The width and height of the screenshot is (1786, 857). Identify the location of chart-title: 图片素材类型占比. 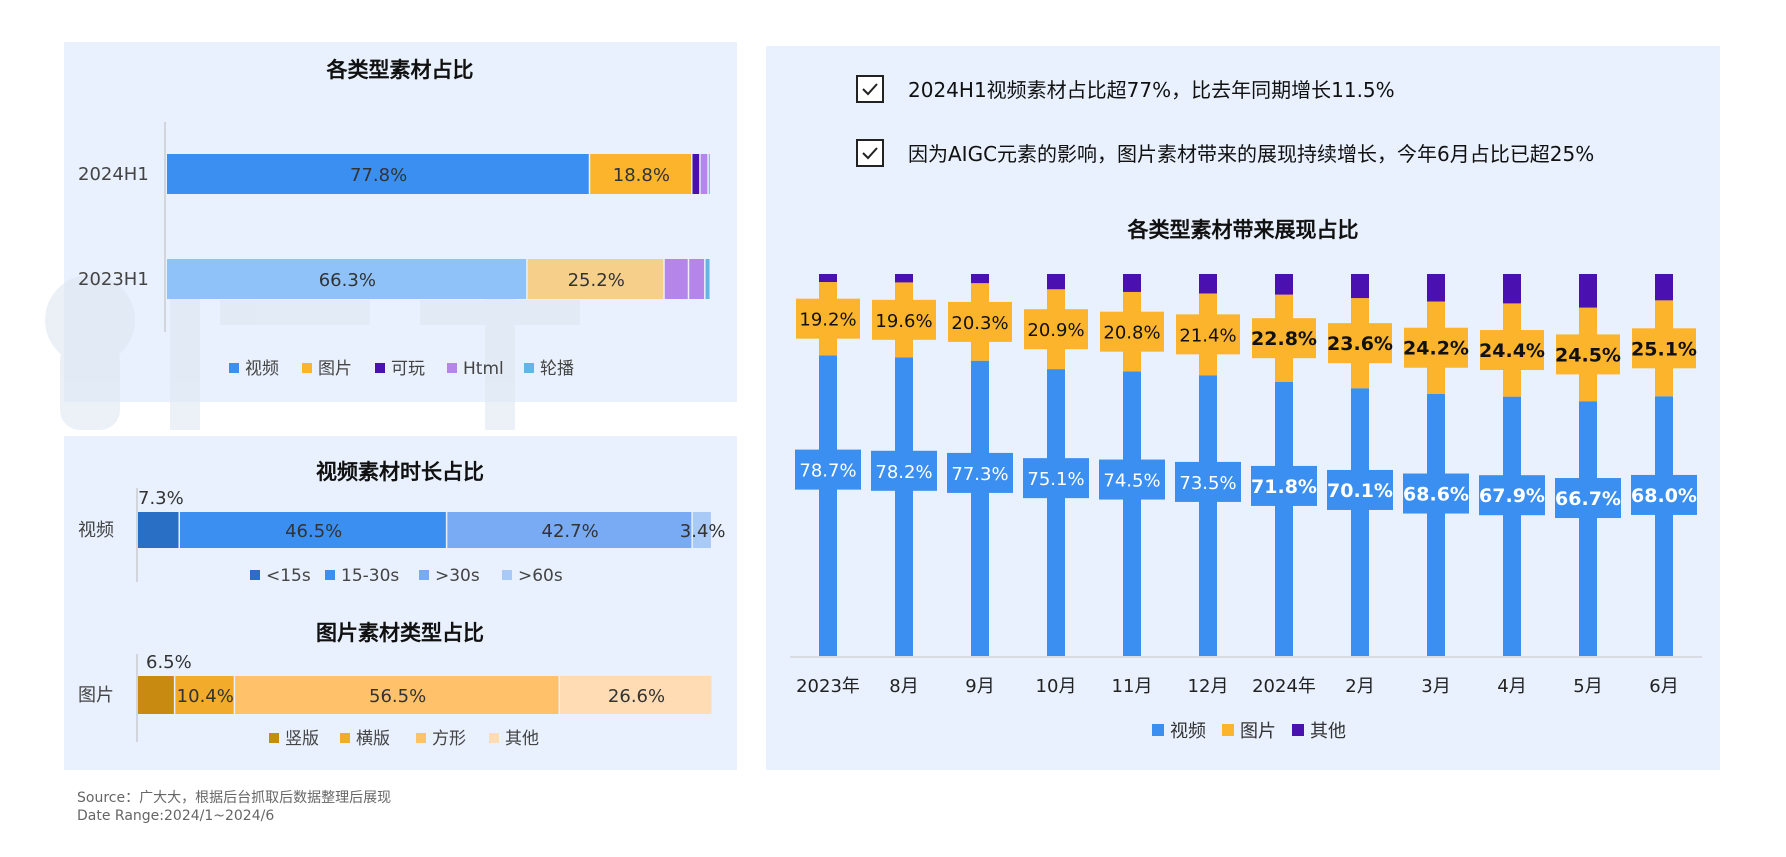
(400, 633).